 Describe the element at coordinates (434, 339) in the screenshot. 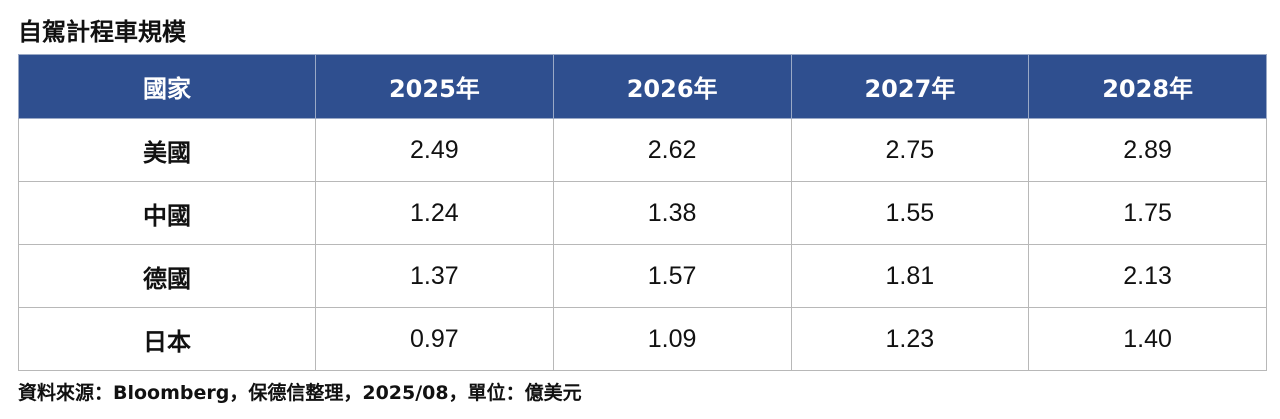

I see `value-cell: 0.97` at that location.